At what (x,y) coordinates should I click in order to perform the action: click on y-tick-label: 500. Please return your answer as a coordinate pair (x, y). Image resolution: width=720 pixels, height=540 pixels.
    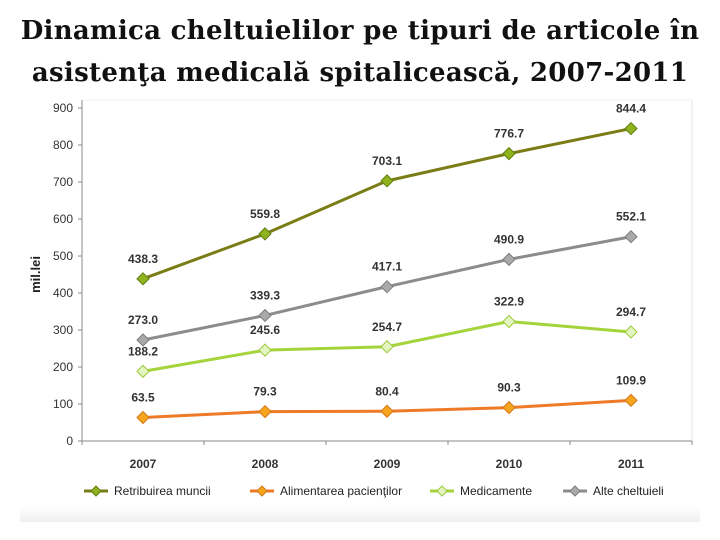
    Looking at the image, I should click on (63, 256).